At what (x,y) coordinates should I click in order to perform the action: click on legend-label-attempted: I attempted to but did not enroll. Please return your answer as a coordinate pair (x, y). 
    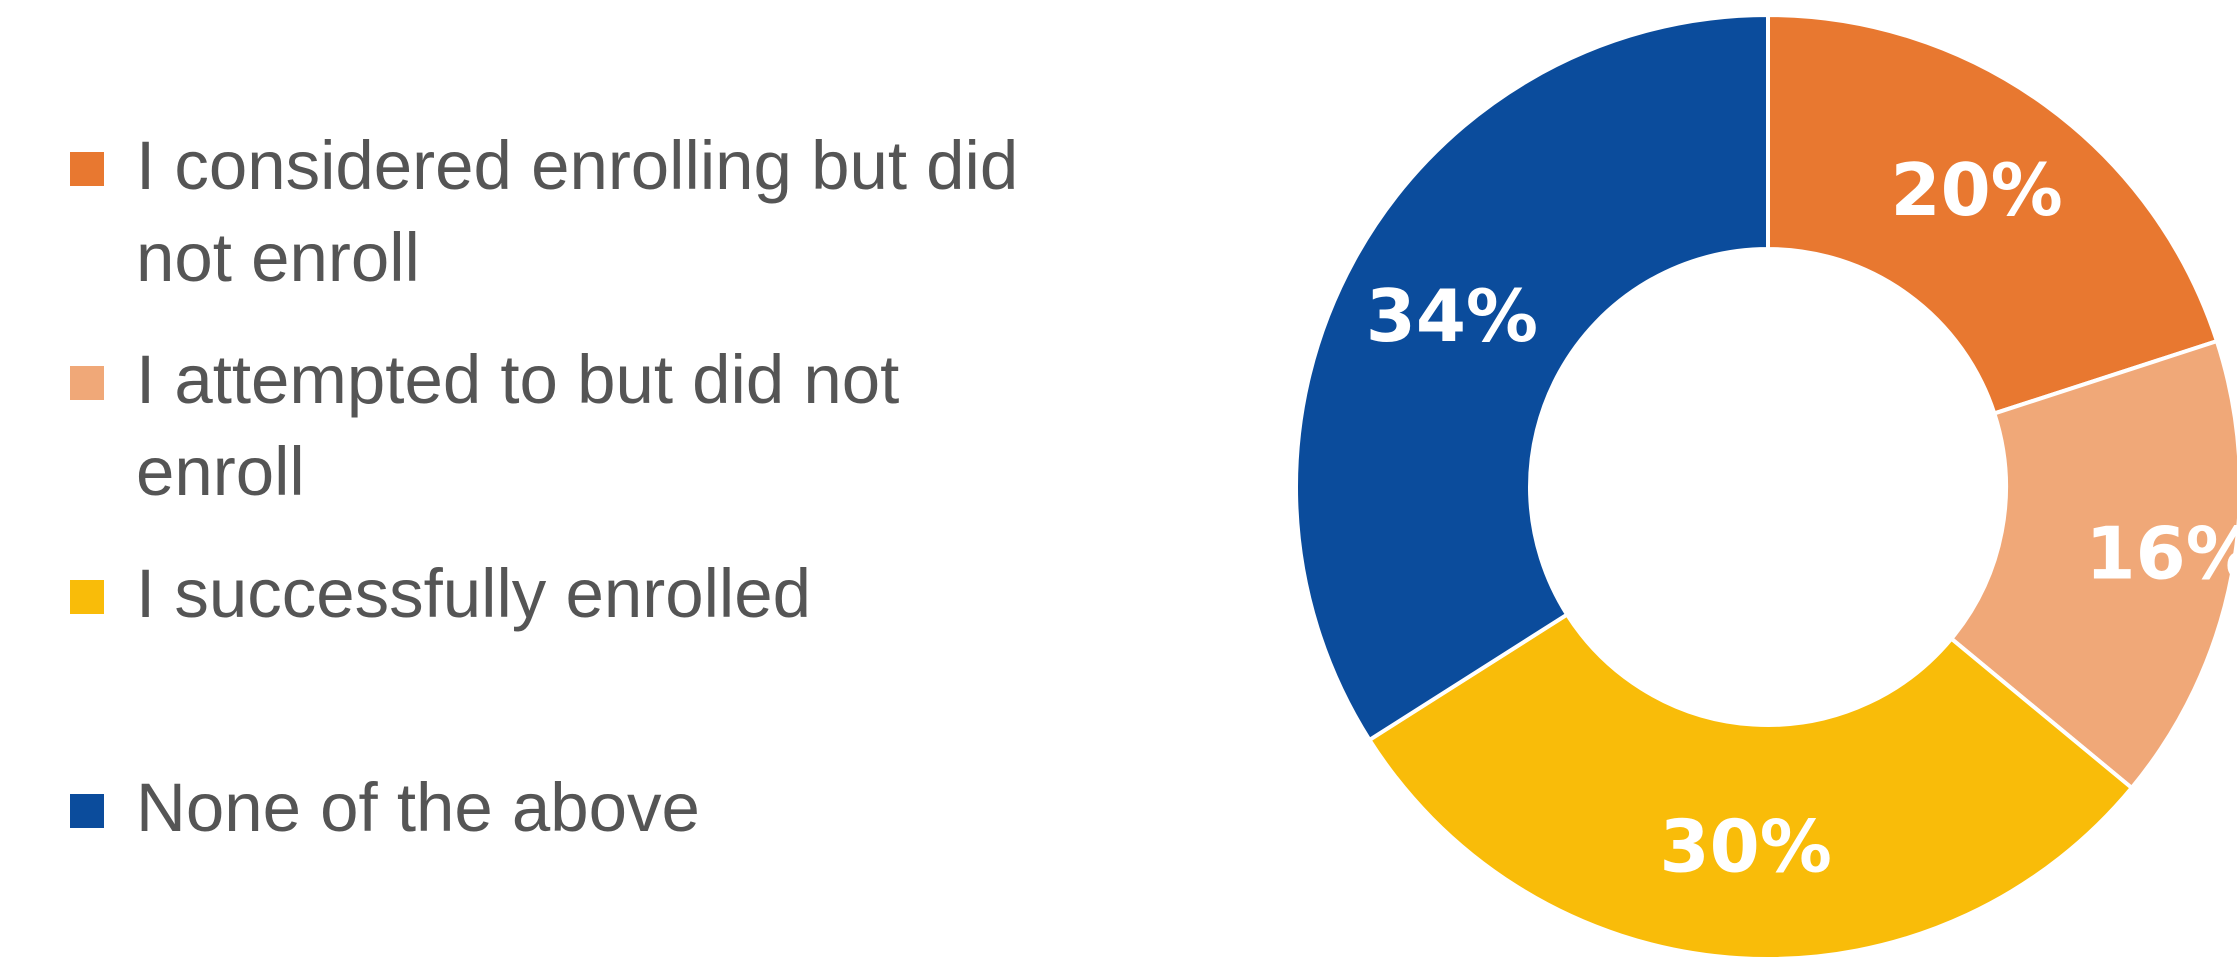
    Looking at the image, I should click on (518, 425).